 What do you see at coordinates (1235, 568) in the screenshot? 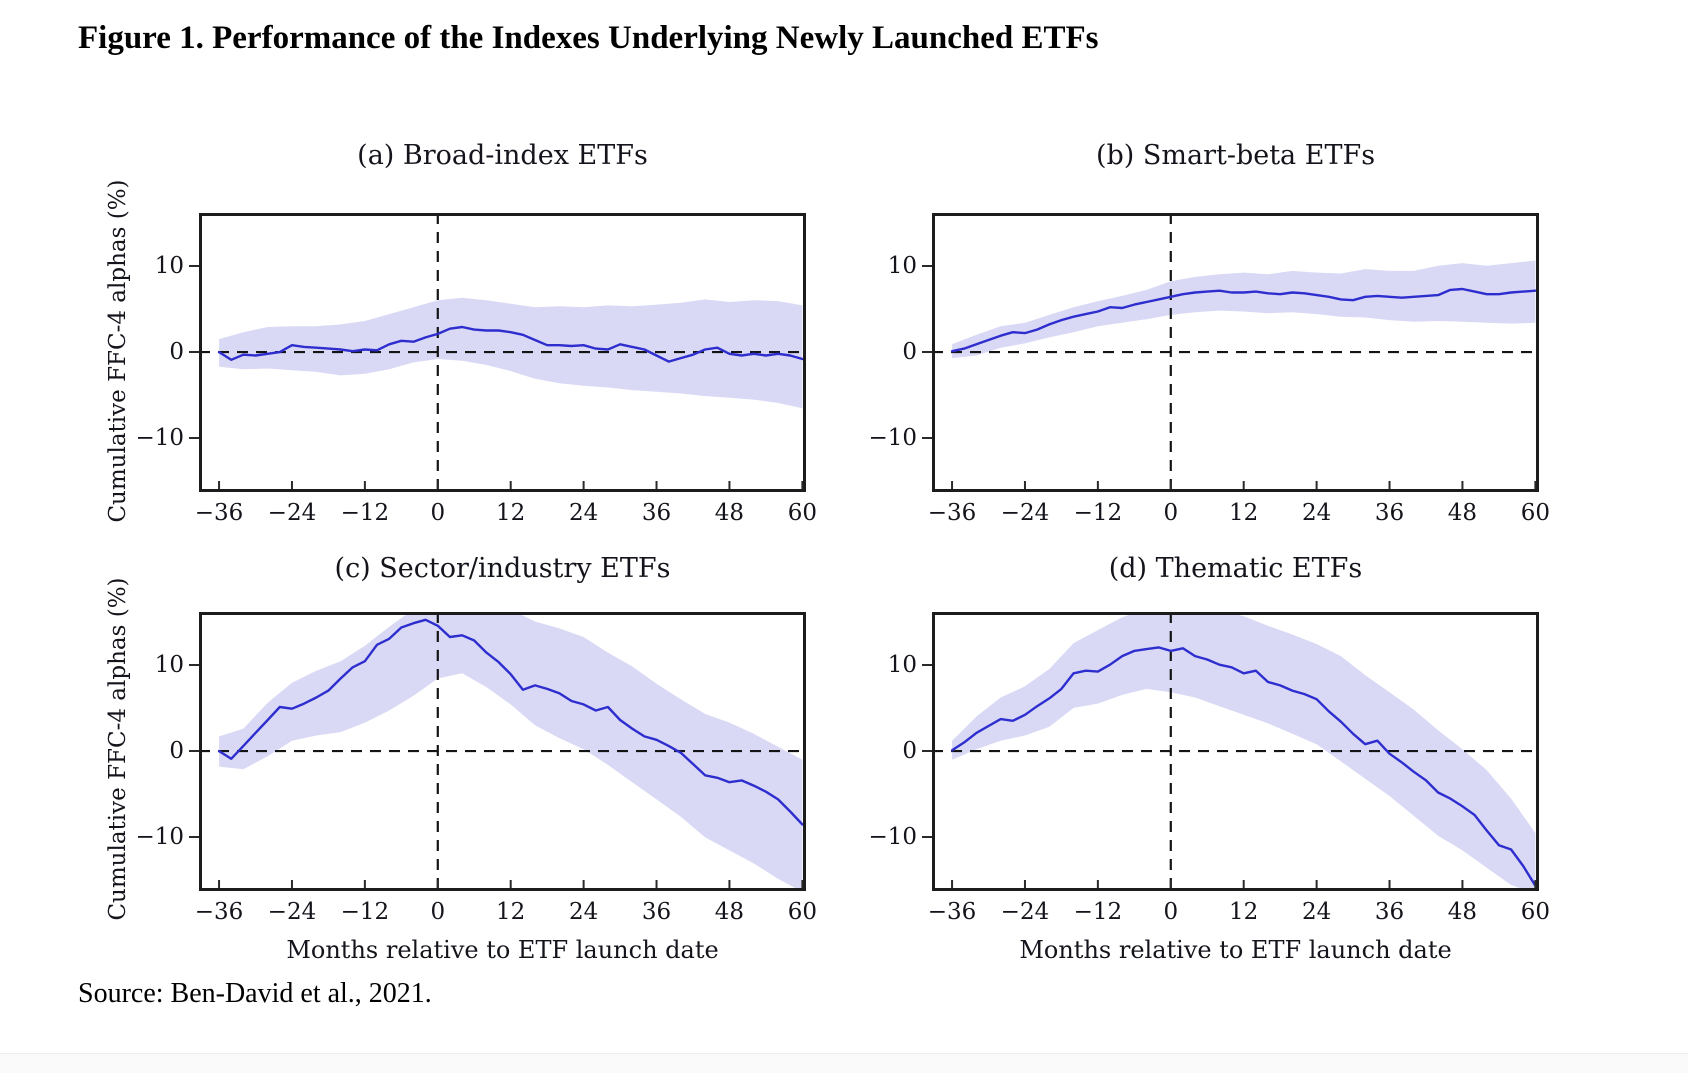
I see `panel-d-title: (d) Thematic ETFs` at bounding box center [1235, 568].